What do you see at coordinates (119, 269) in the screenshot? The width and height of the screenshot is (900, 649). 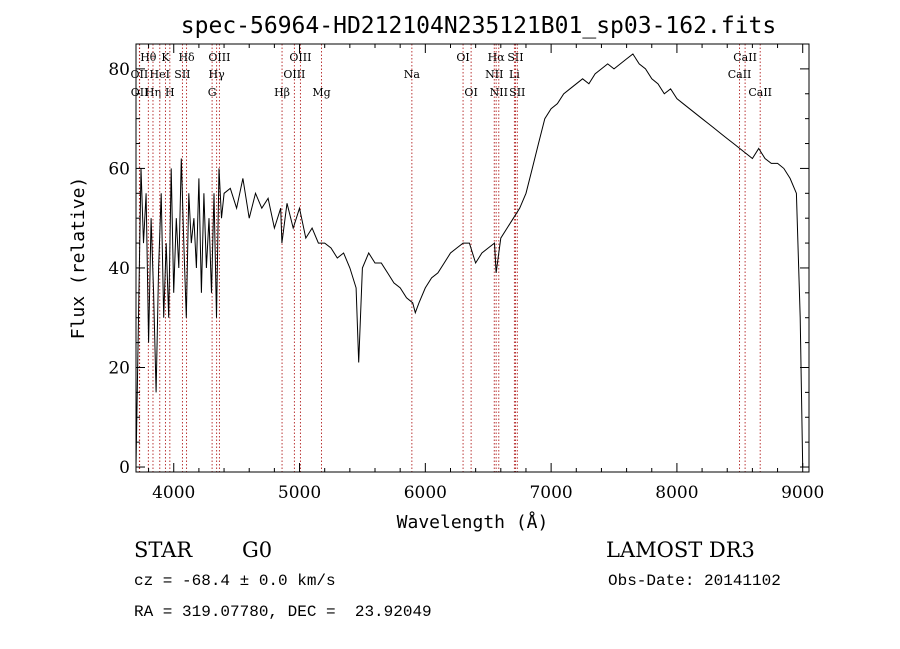 I see `y-tick-label: 40` at bounding box center [119, 269].